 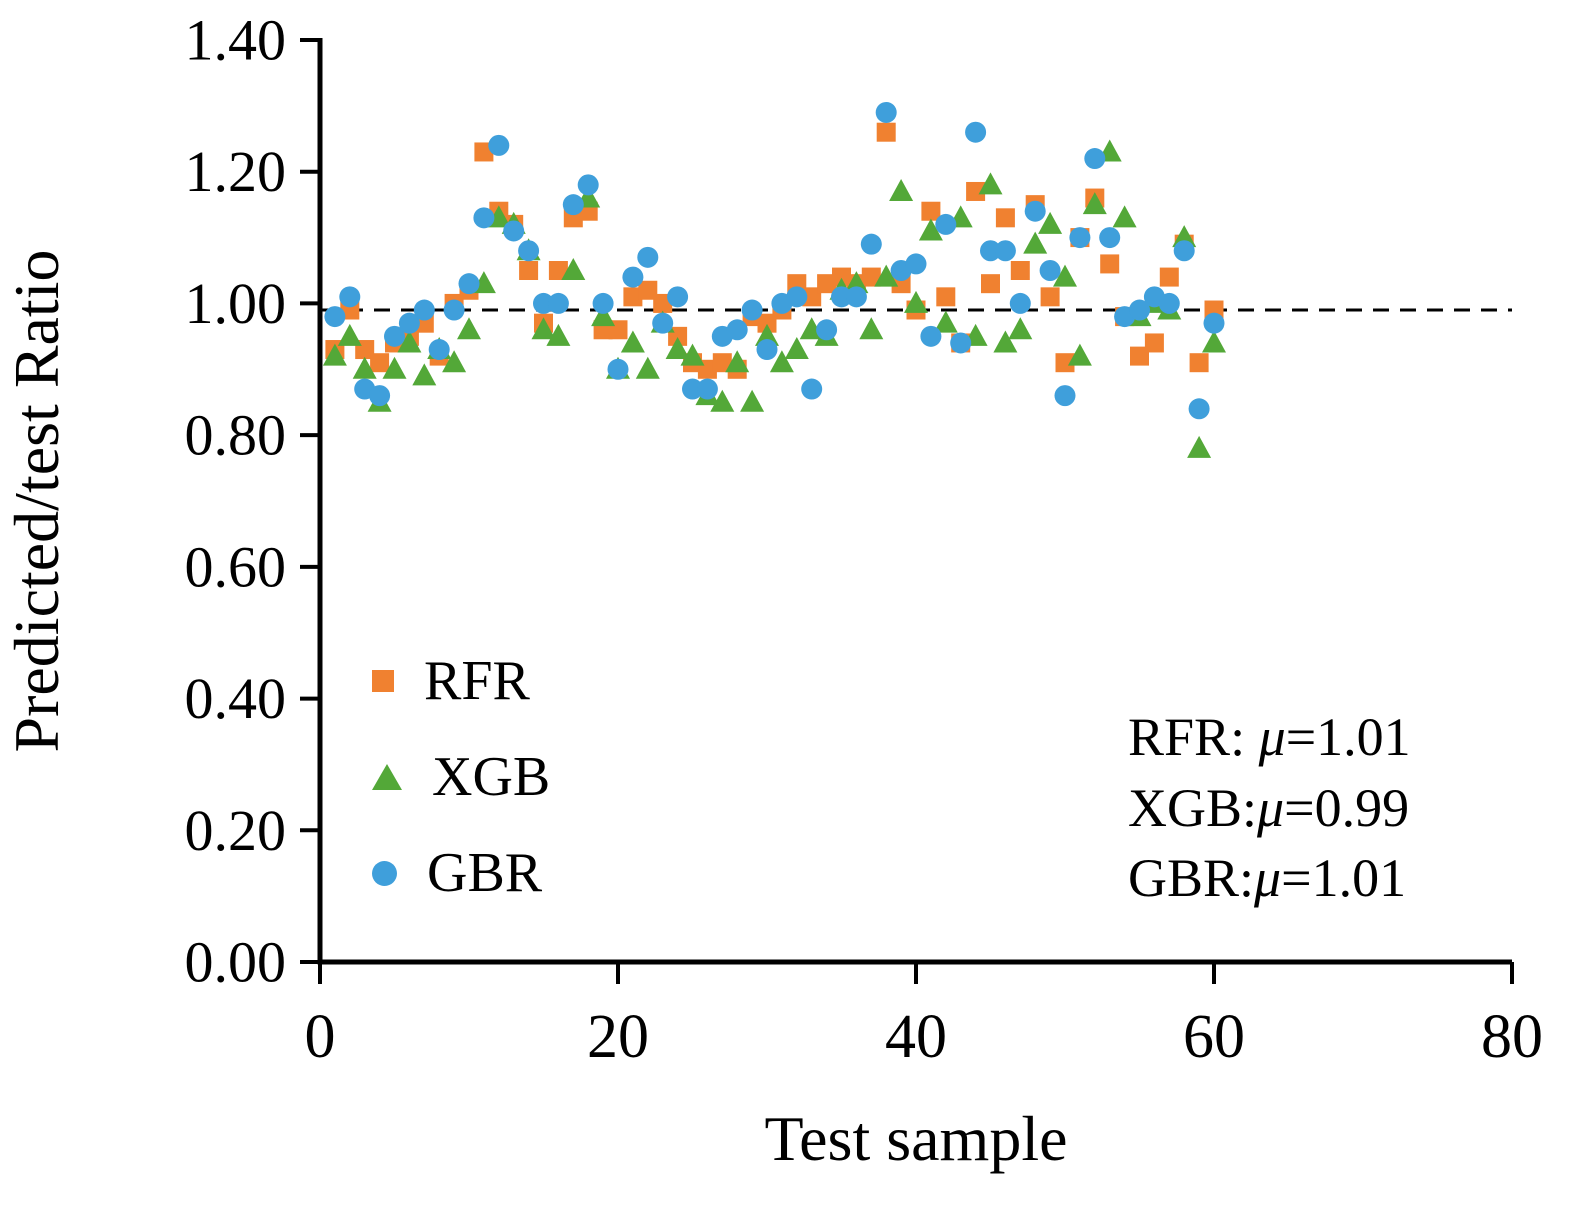 I want to click on y-tick-label: 0.60, so click(x=236, y=566).